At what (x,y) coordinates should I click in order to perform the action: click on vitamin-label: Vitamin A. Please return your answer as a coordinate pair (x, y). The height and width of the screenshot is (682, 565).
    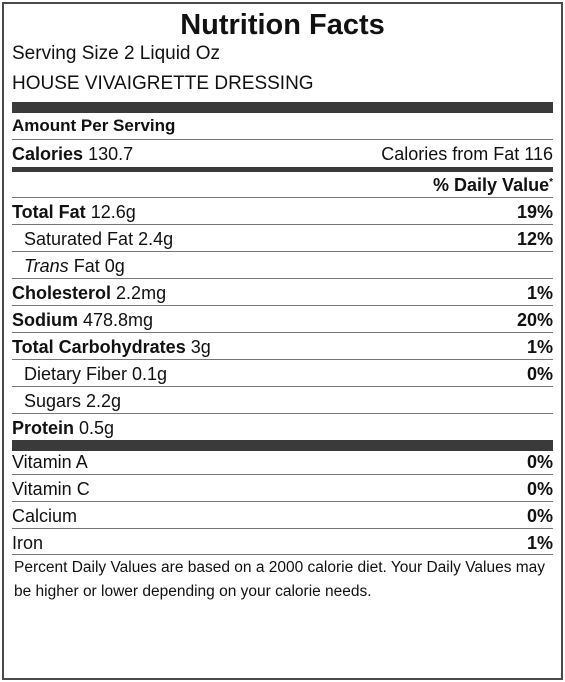
    Looking at the image, I should click on (50, 462).